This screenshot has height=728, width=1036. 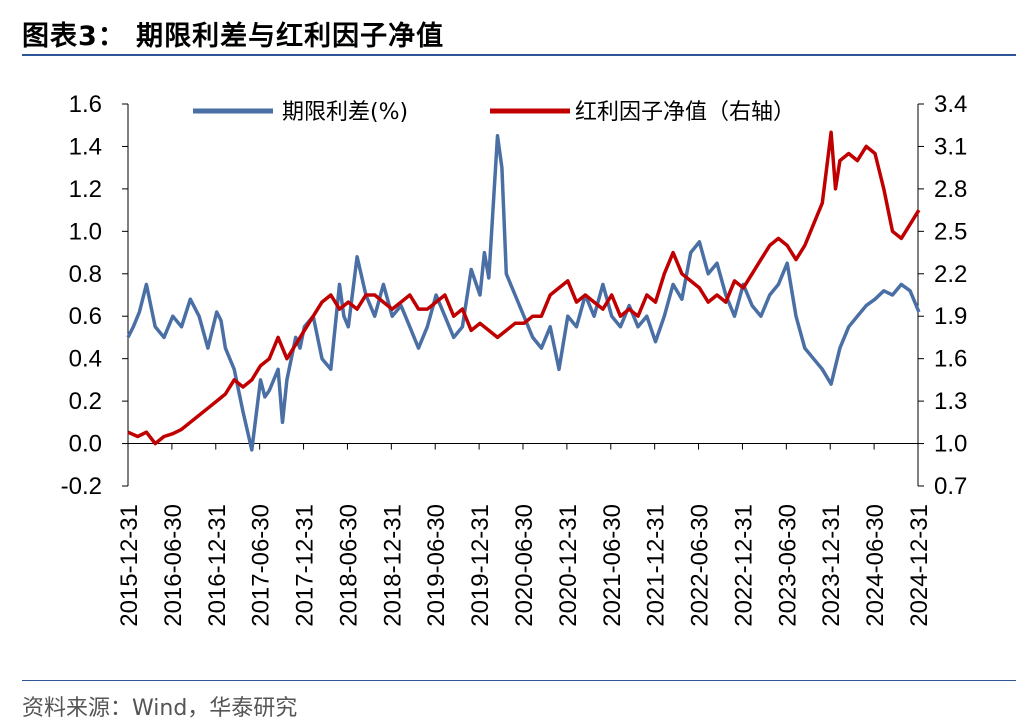 I want to click on x-tick-label: 2017-12-31, so click(x=305, y=565).